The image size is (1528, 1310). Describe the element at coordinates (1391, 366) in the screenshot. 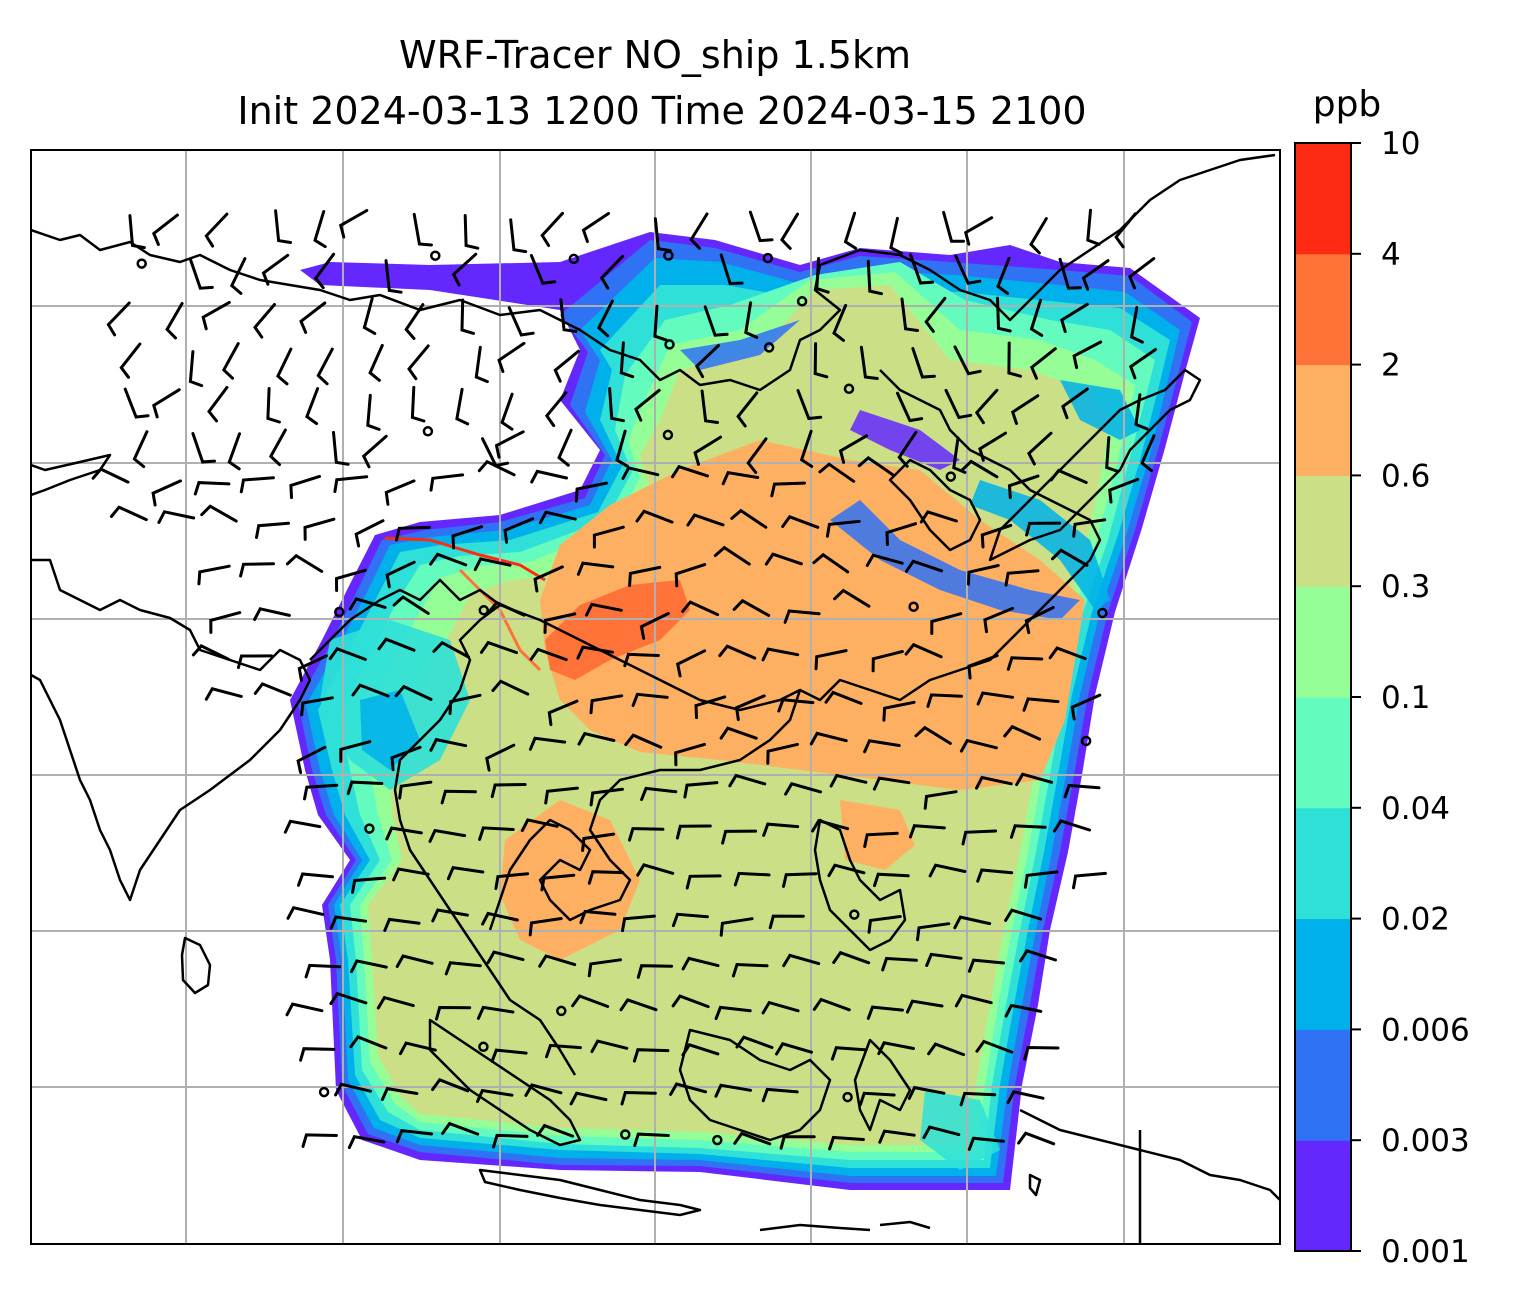

I see `colorbar-tick-label: 2` at that location.